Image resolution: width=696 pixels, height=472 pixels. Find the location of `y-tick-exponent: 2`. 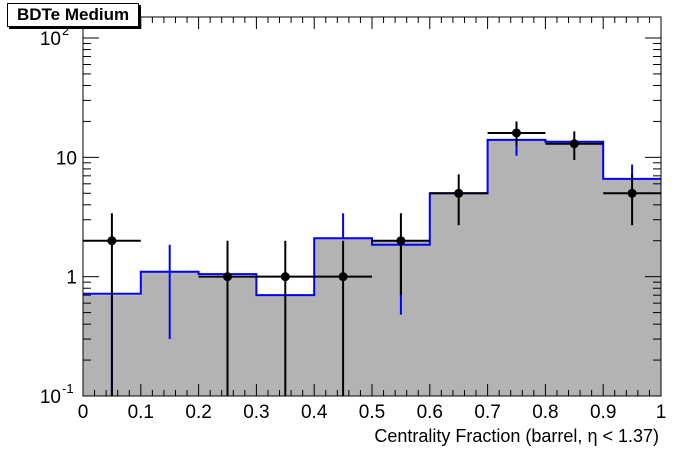

y-tick-exponent: 2 is located at coordinates (65, 30).